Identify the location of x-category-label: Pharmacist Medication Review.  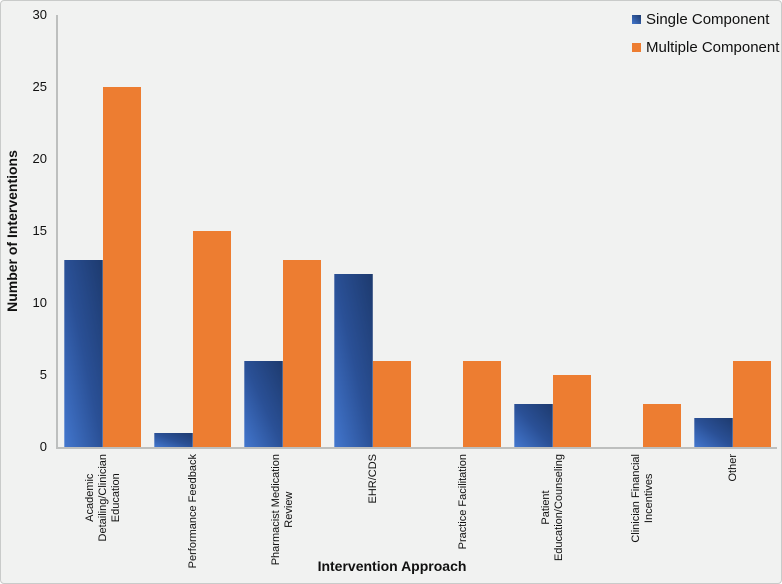
(282, 510).